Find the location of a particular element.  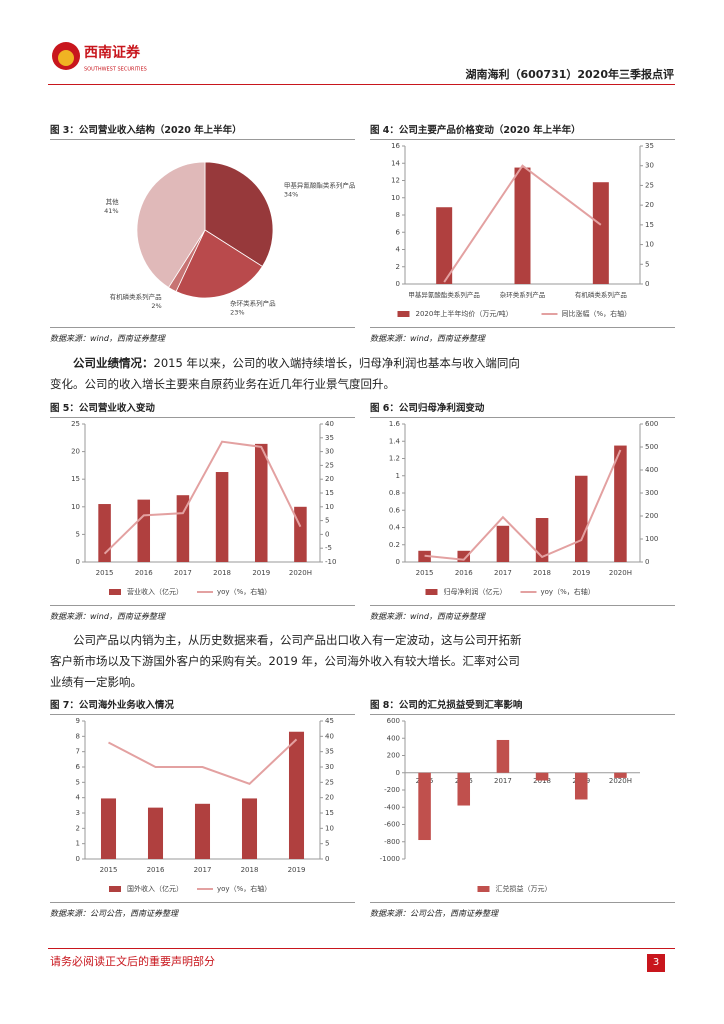

pie-label: 杂环类系列产品 is located at coordinates (253, 303).